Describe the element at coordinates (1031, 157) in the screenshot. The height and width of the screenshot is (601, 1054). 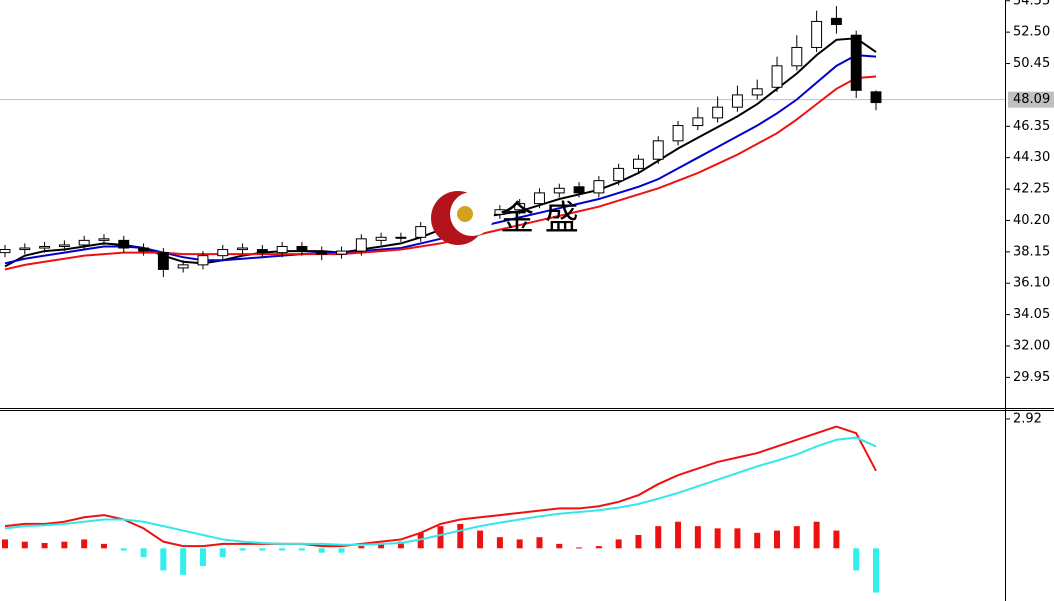
I see `y-tick-label: 44.30` at that location.